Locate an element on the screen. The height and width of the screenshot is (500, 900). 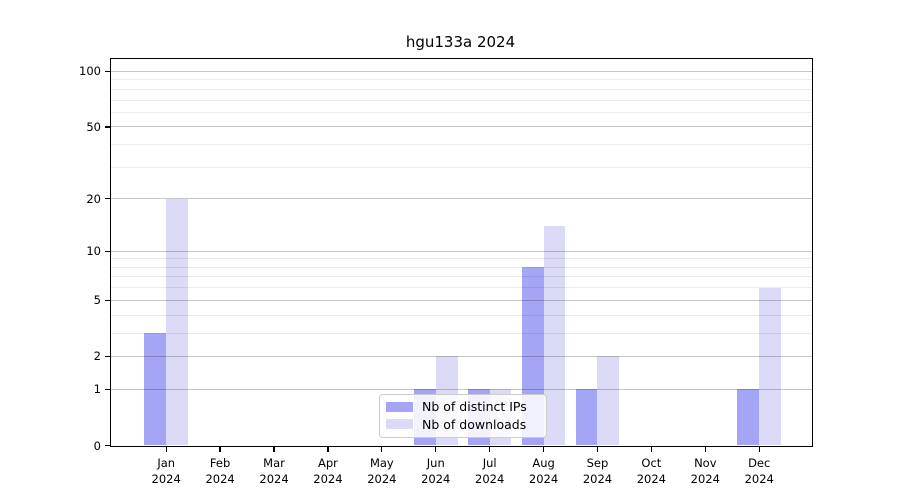
y-tick-label: 20 is located at coordinates (93, 198).